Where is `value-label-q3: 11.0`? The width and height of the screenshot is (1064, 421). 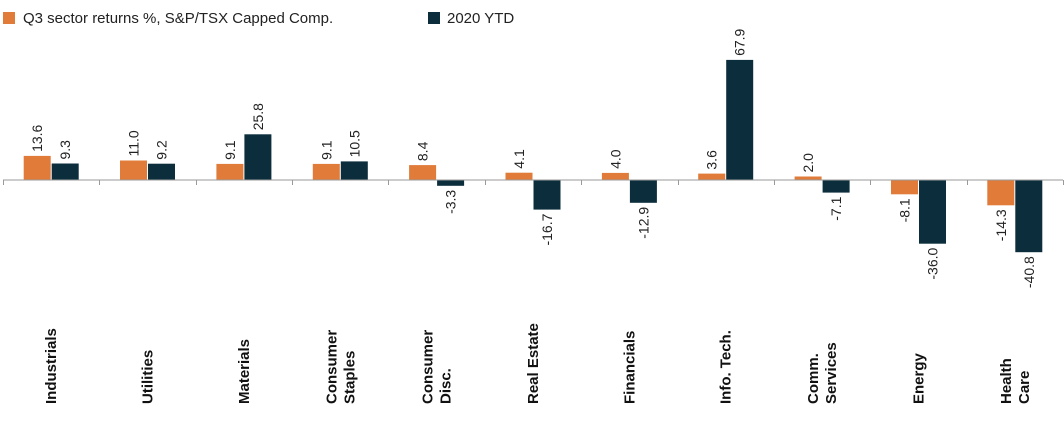 value-label-q3: 11.0 is located at coordinates (134, 143).